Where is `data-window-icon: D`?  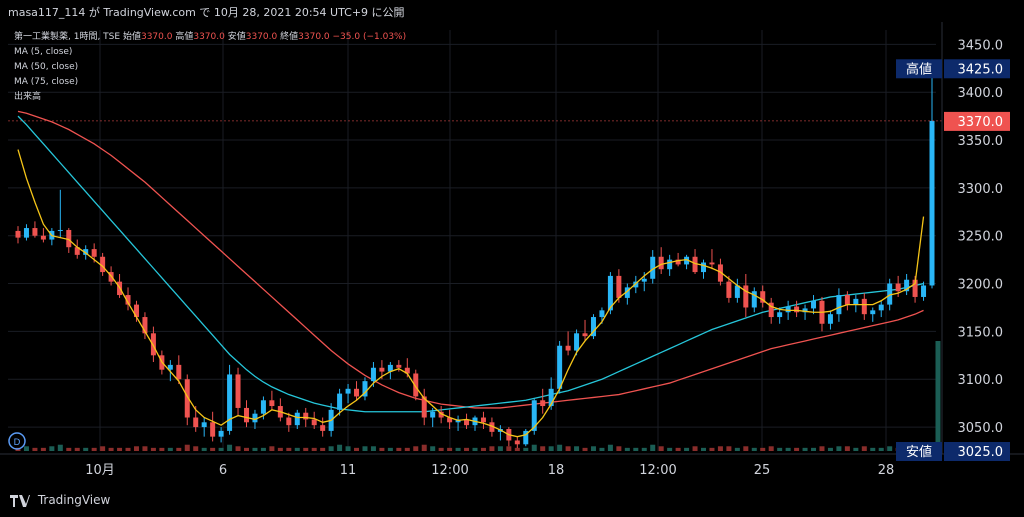 data-window-icon: D is located at coordinates (17, 441).